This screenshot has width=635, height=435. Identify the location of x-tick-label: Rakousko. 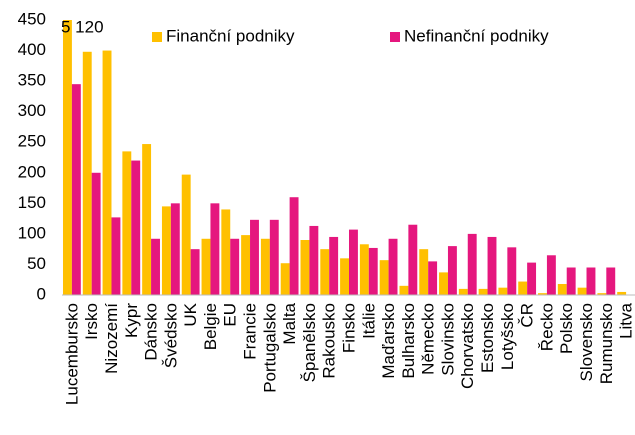
(329, 341).